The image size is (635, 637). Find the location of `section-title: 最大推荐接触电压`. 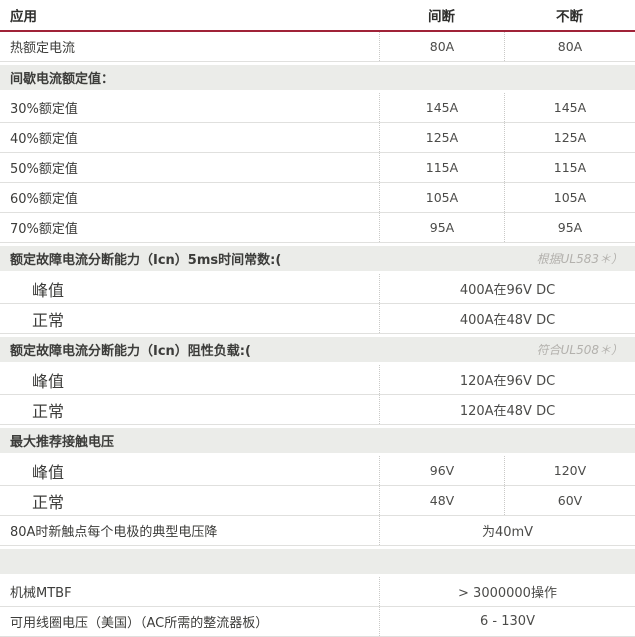

section-title: 最大推荐接触电压 is located at coordinates (62, 442).